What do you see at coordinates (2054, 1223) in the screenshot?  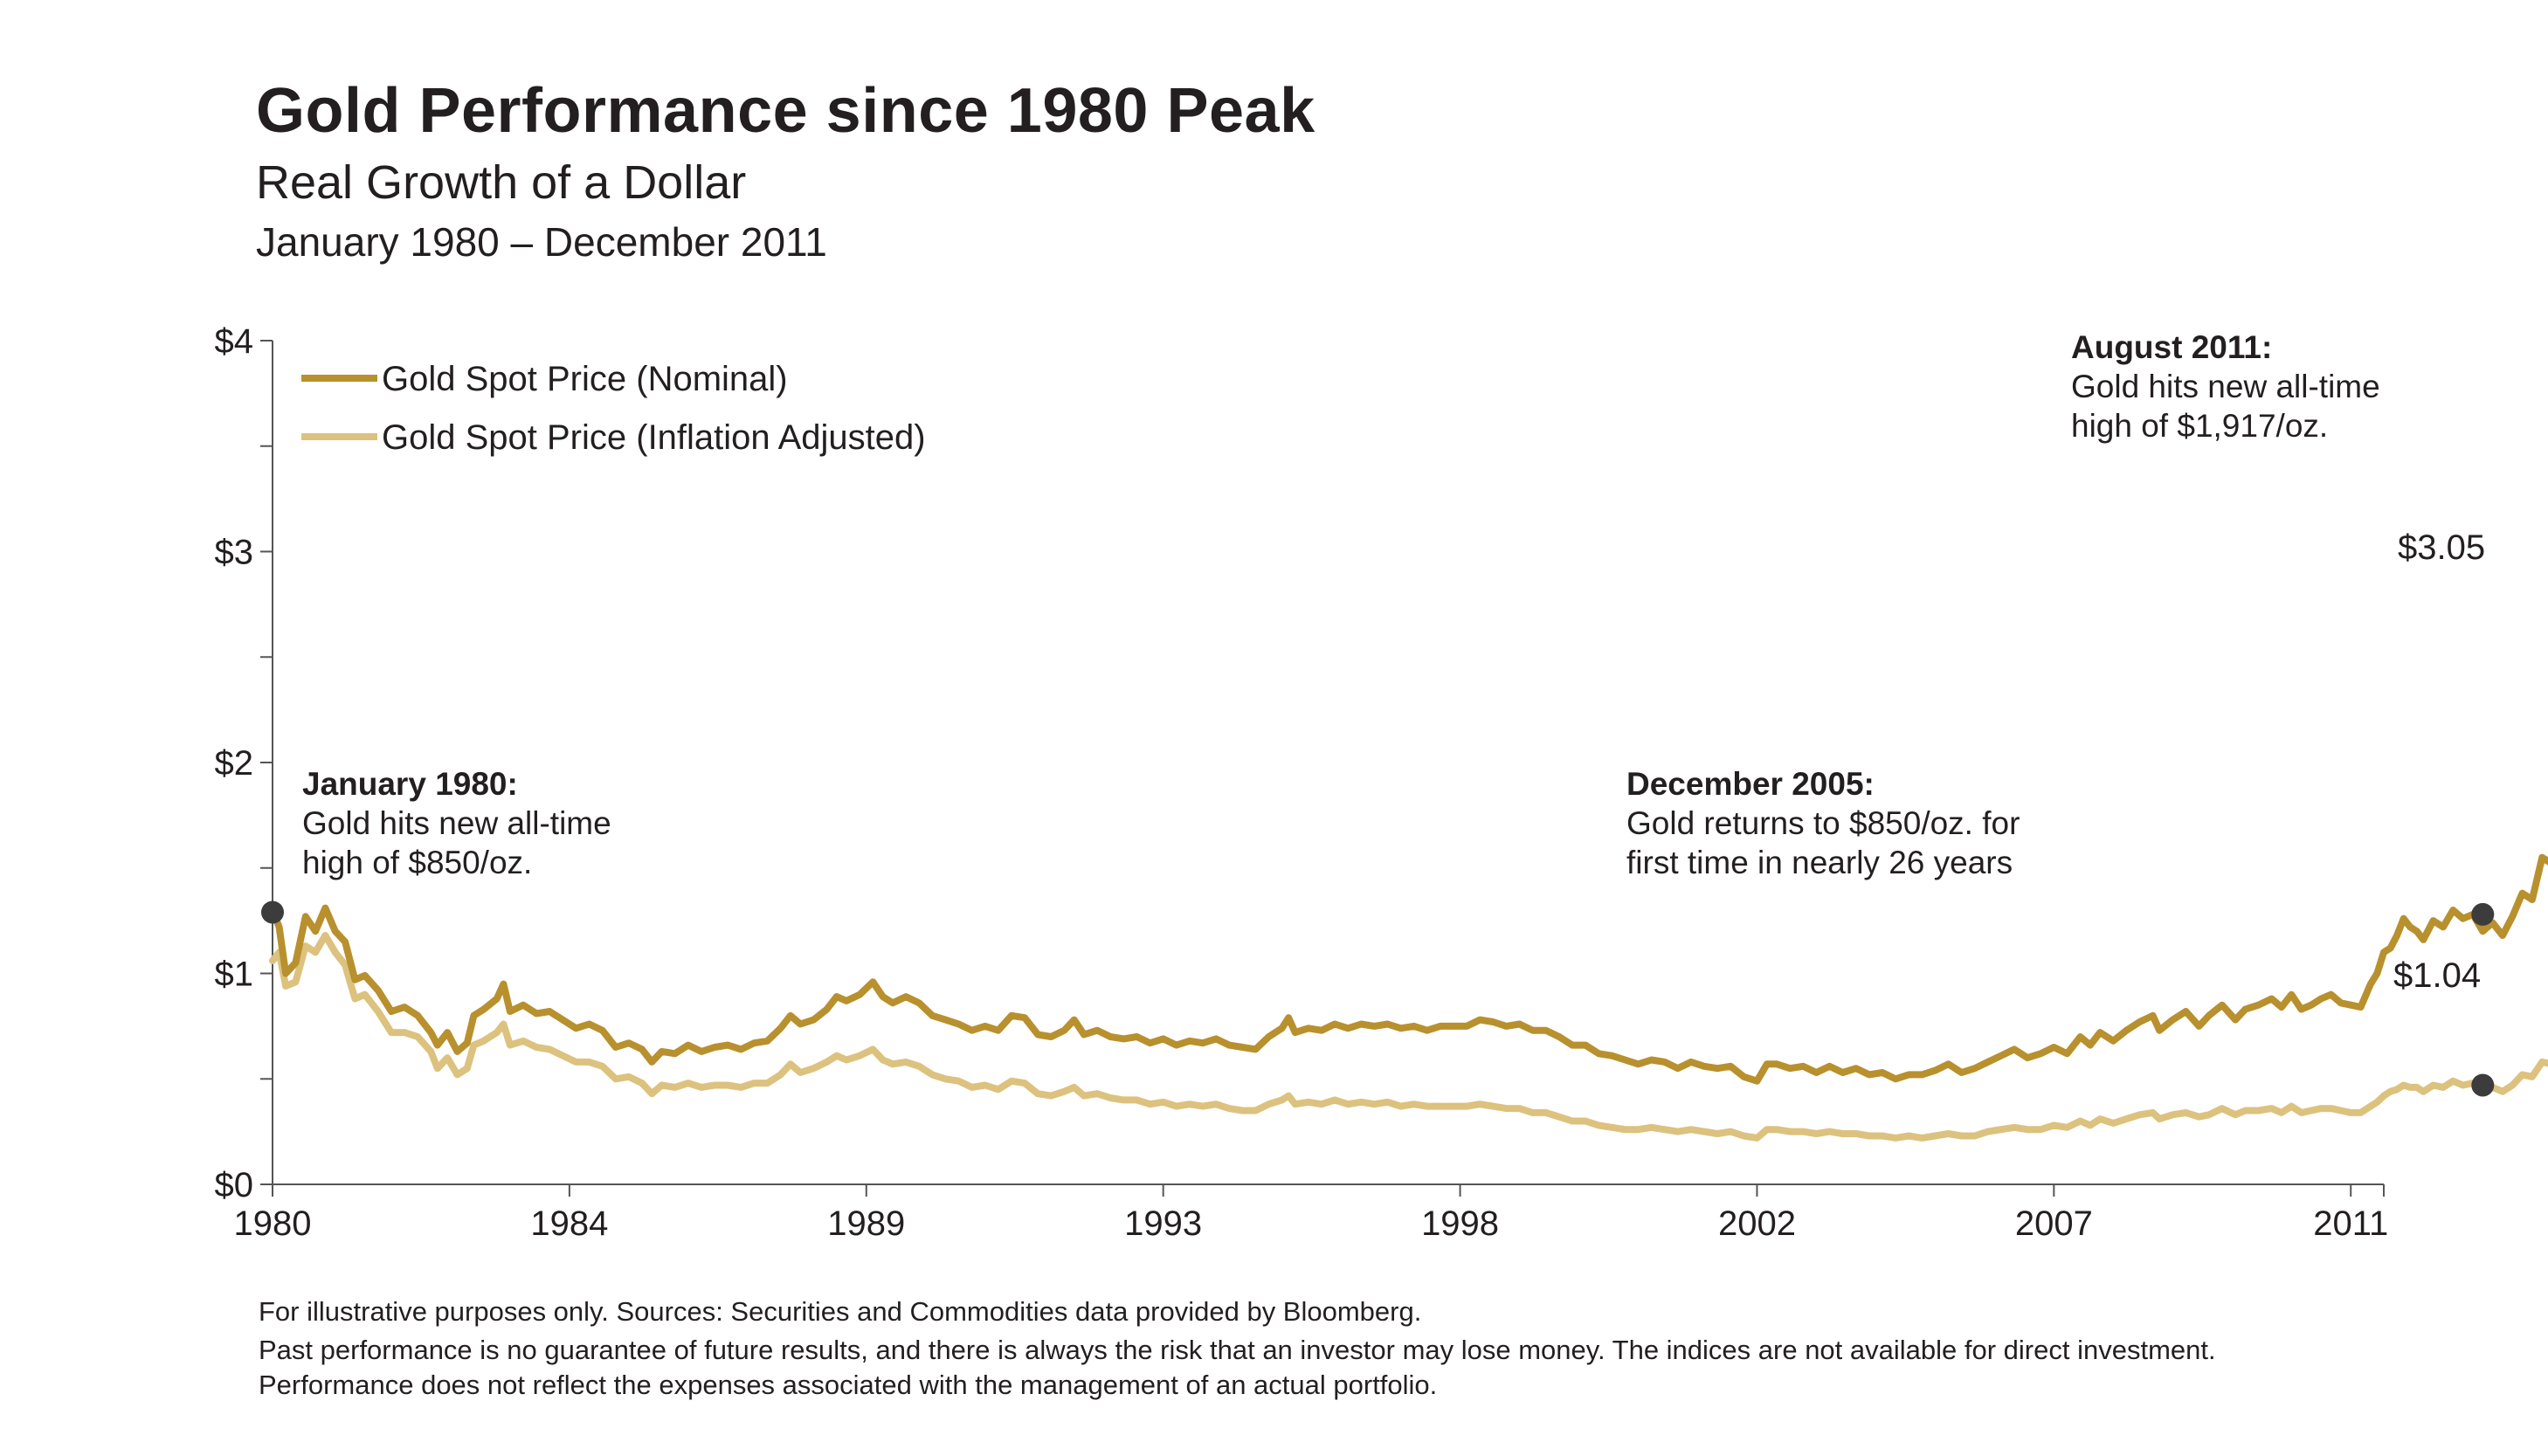 I see `x-tick-label: 2007` at bounding box center [2054, 1223].